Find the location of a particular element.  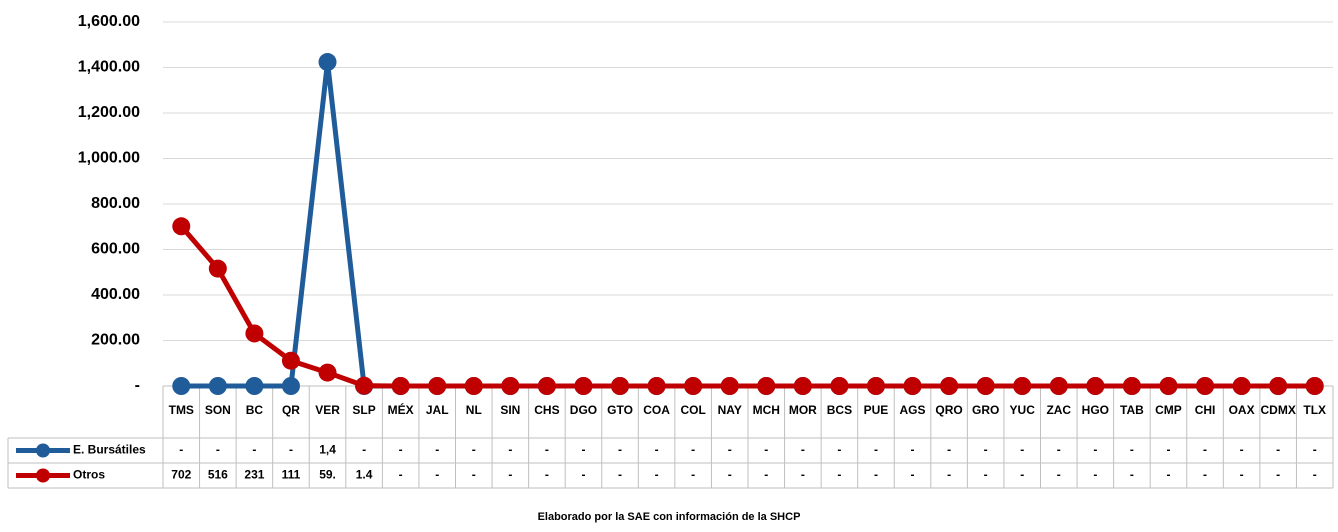

y-tick-label: - is located at coordinates (137, 385).